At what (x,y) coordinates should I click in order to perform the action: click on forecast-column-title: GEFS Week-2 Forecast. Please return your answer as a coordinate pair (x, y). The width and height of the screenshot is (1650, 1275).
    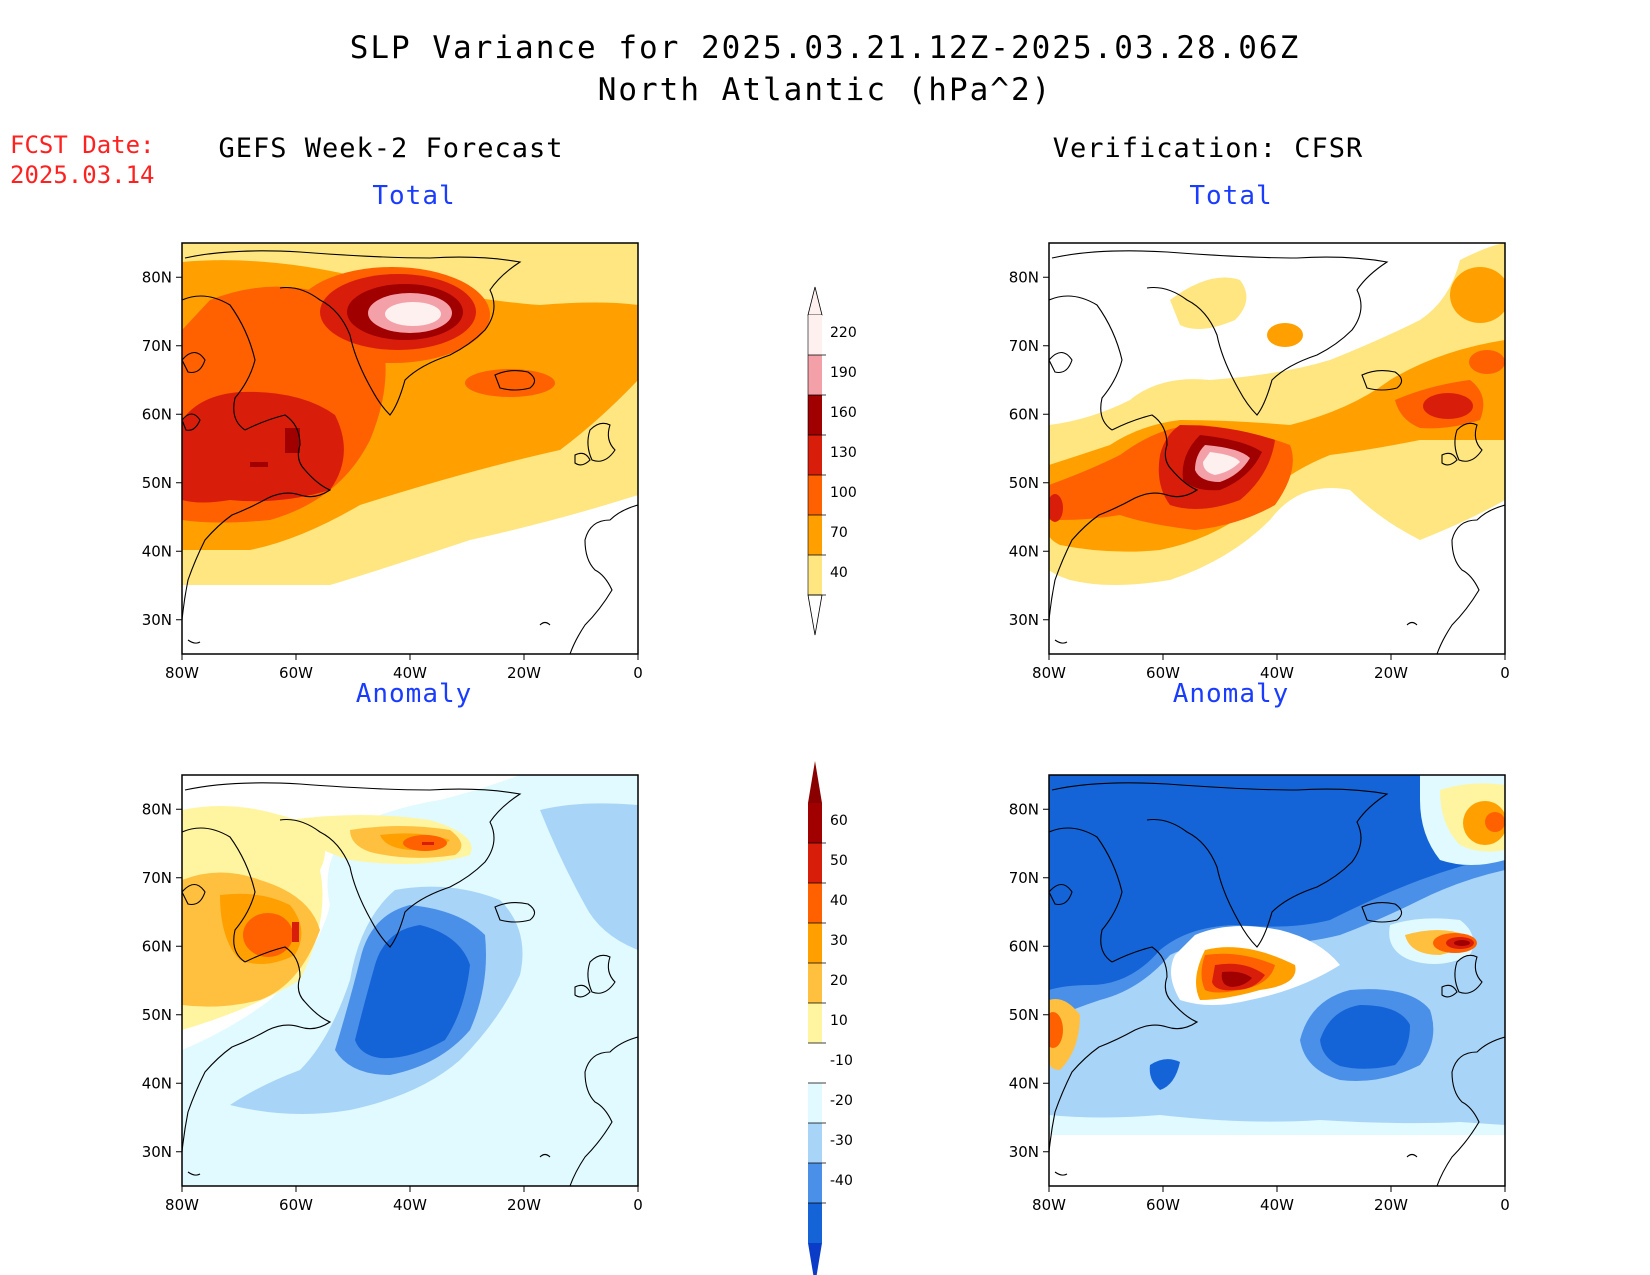
    Looking at the image, I should click on (391, 148).